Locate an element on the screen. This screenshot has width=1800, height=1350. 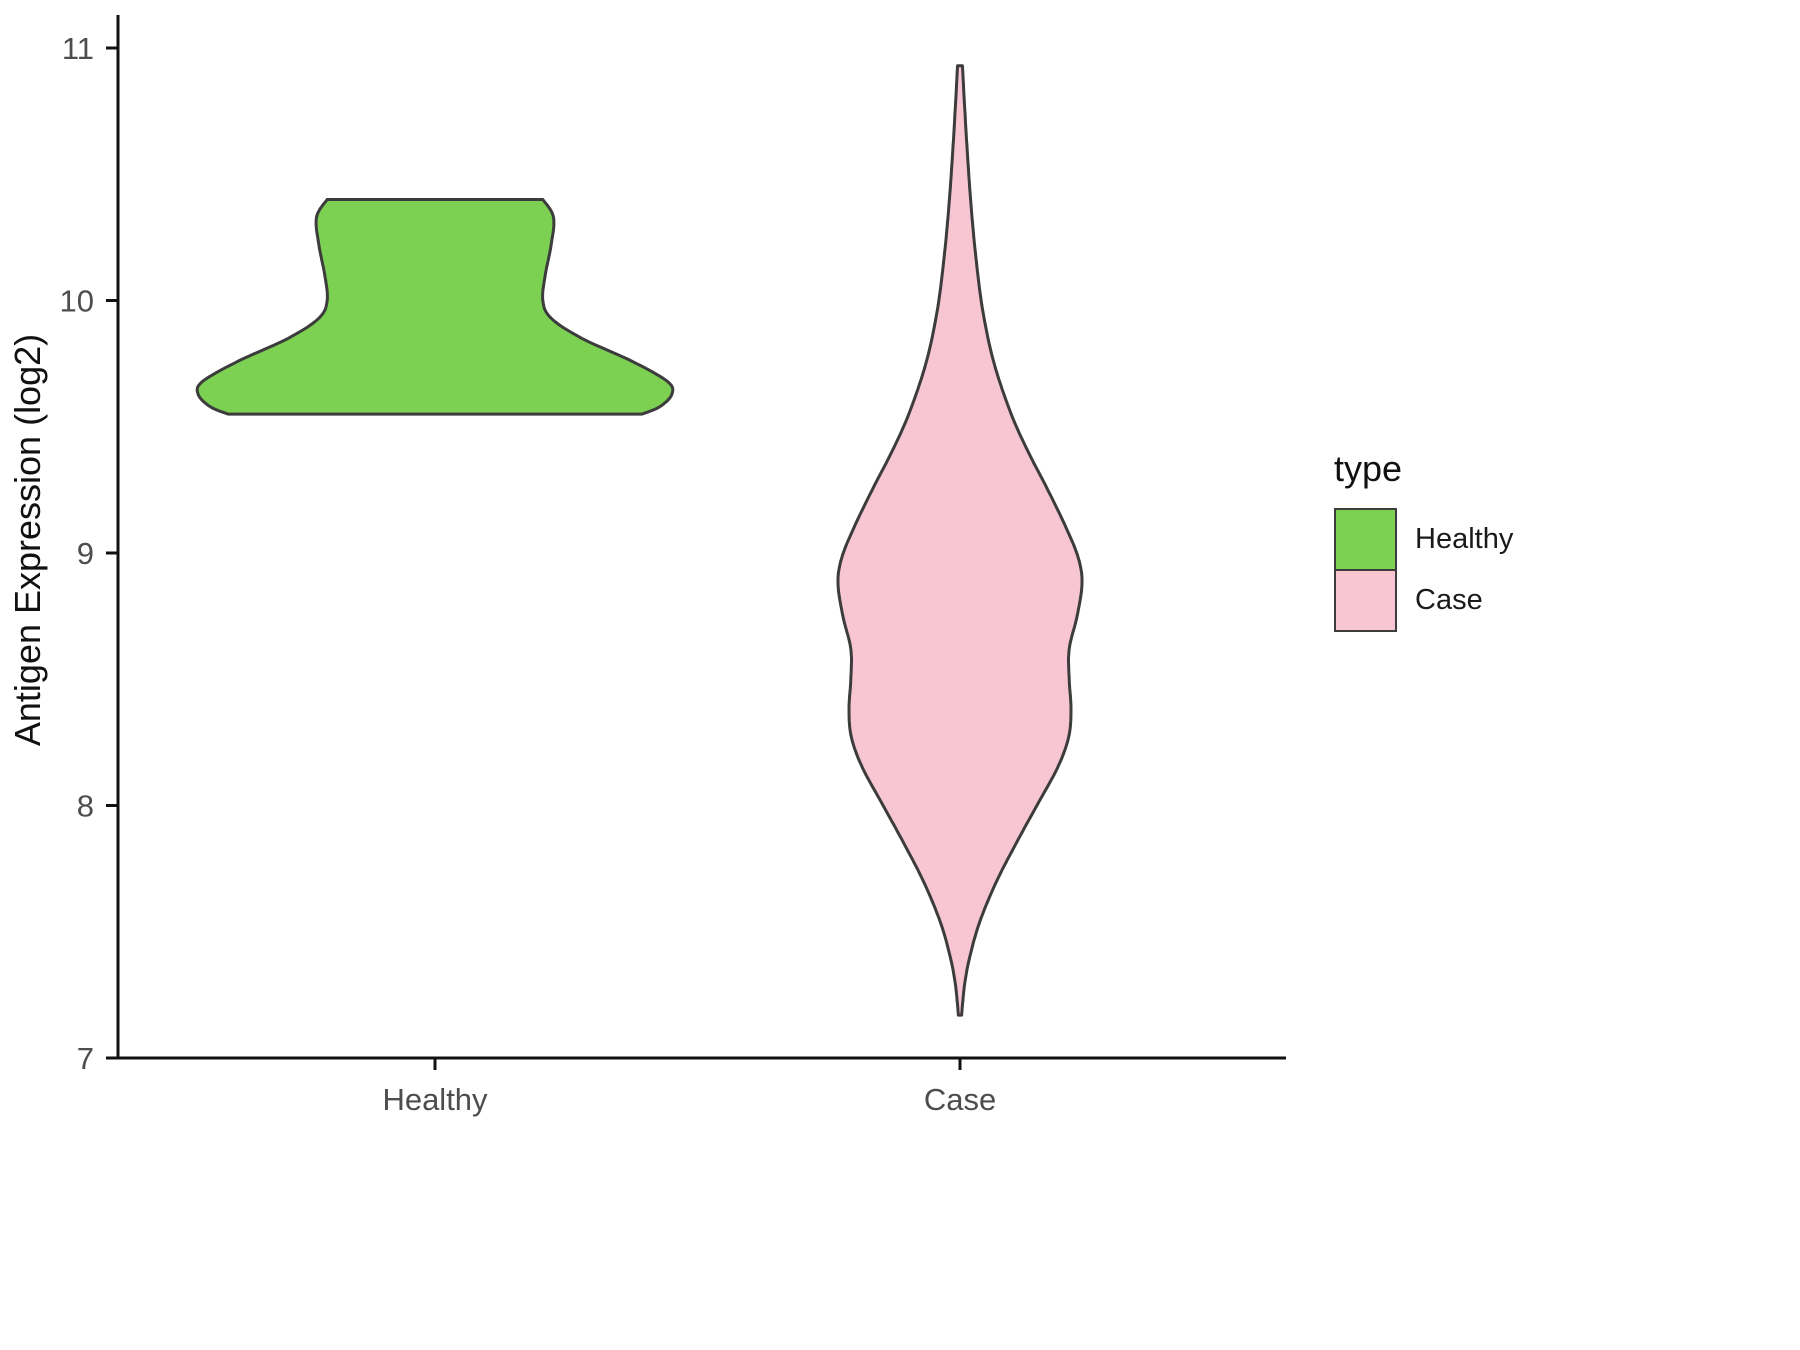
y-tick-label: 8 is located at coordinates (85, 806).